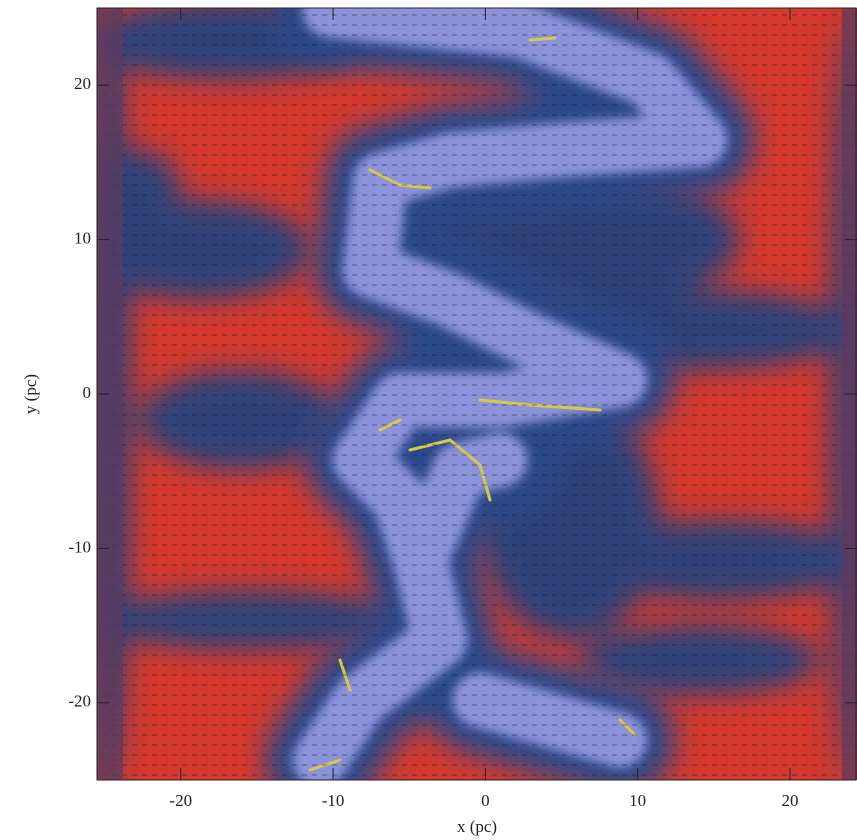  I want to click on y-axis-label: y (pc), so click(30, 394).